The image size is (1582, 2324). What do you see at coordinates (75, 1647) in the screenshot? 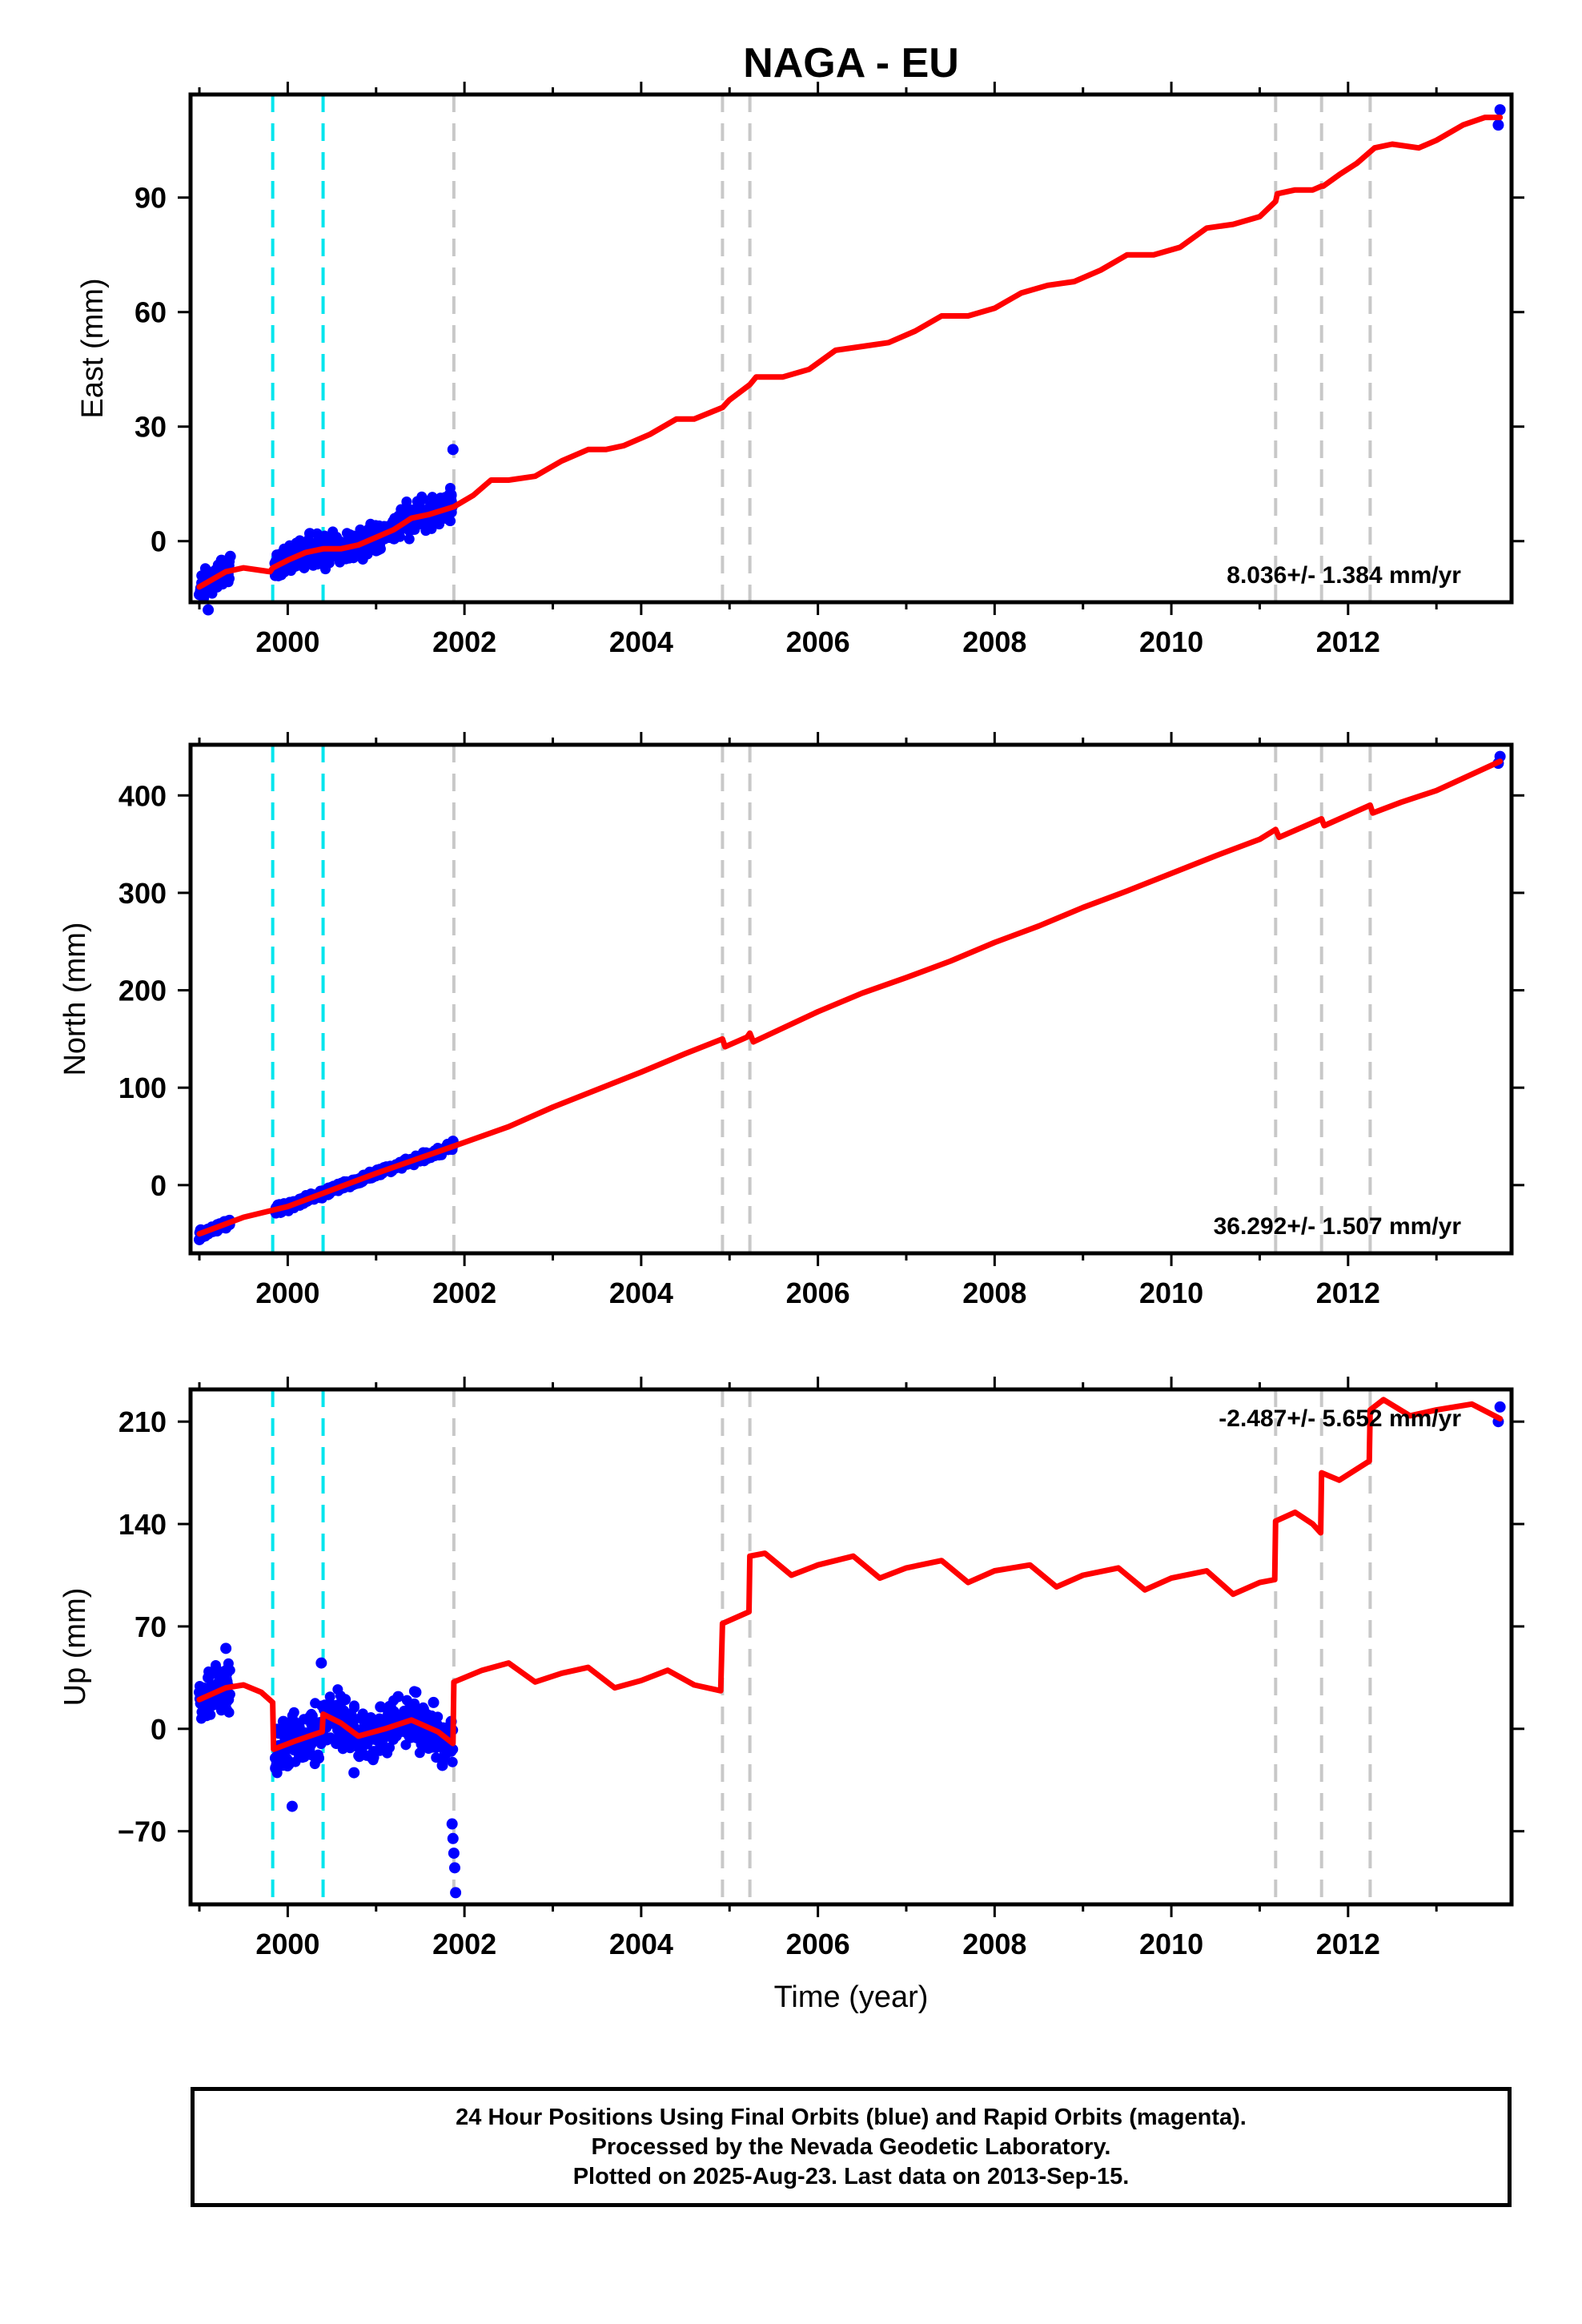
I see `up-y-axis-label: Up (mm)` at bounding box center [75, 1647].